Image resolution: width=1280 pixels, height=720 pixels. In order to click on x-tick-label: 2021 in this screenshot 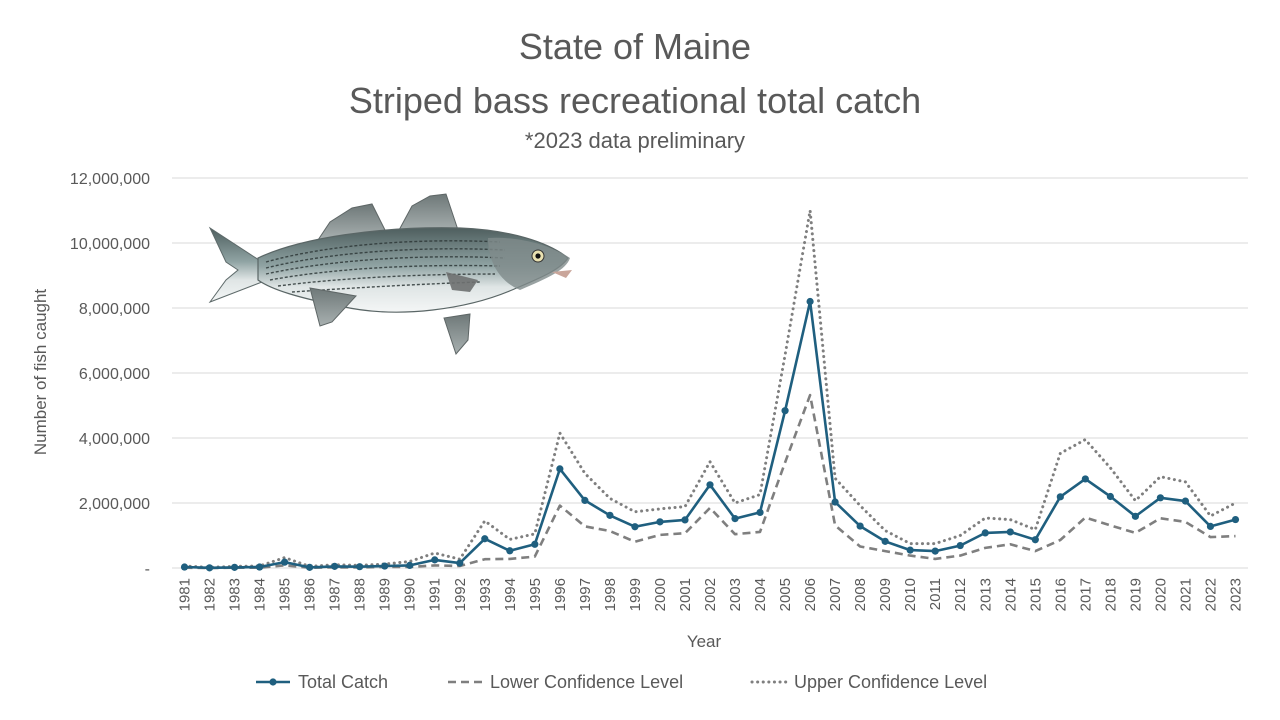, I will do `click(1185, 594)`.